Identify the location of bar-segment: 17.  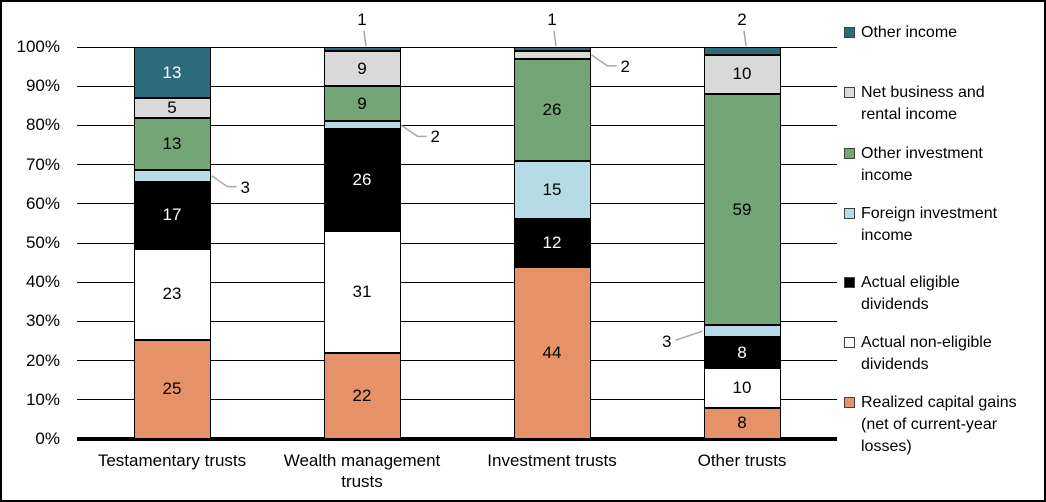
(172, 215).